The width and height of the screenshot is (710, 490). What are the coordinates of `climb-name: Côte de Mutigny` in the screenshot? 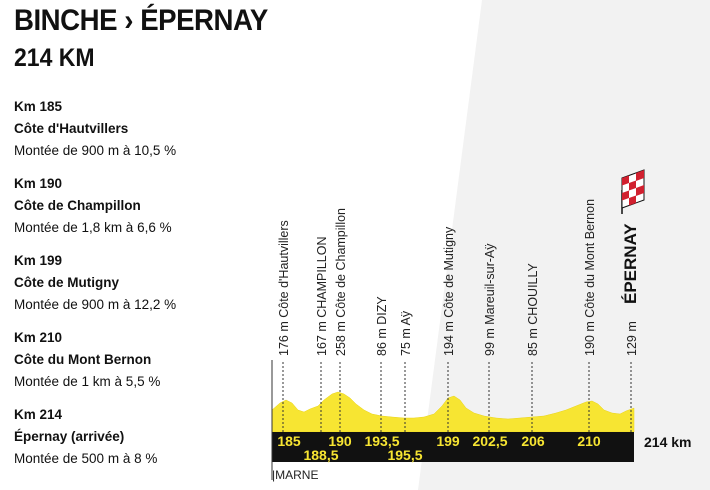 It's located at (66, 282).